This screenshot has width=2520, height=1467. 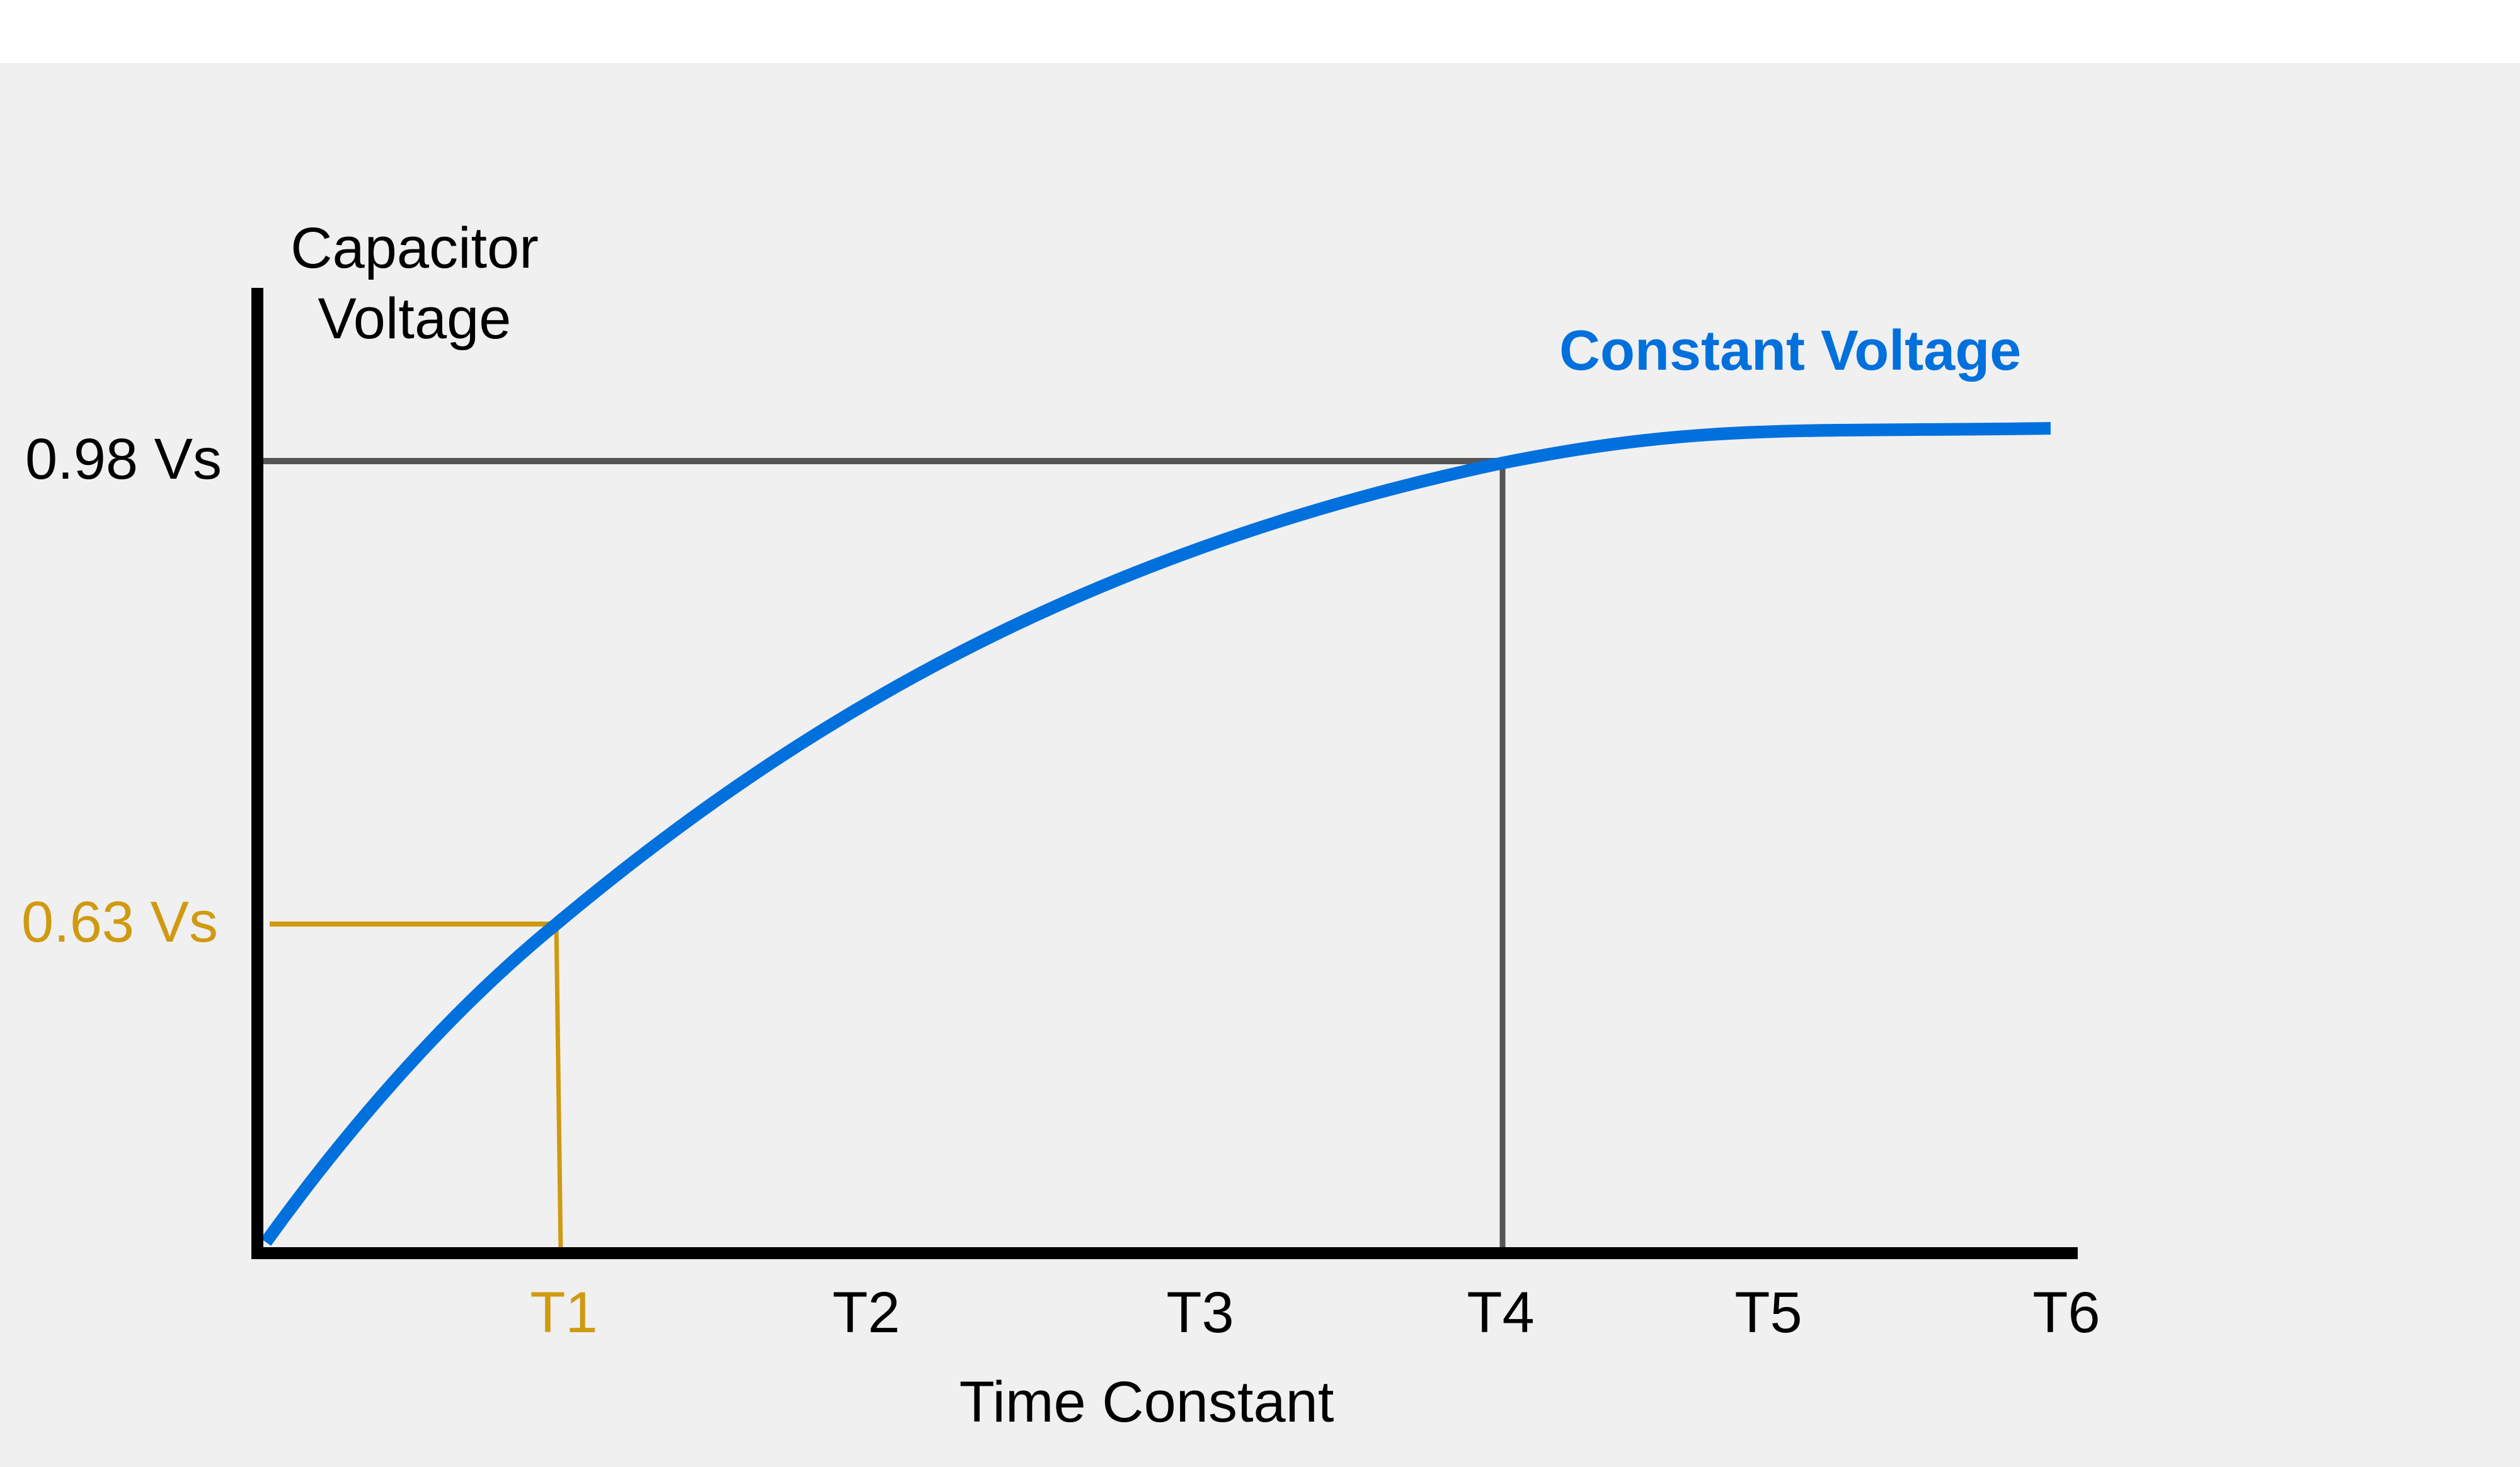 What do you see at coordinates (415, 319) in the screenshot?
I see `y-axis-title-line2: Voltage` at bounding box center [415, 319].